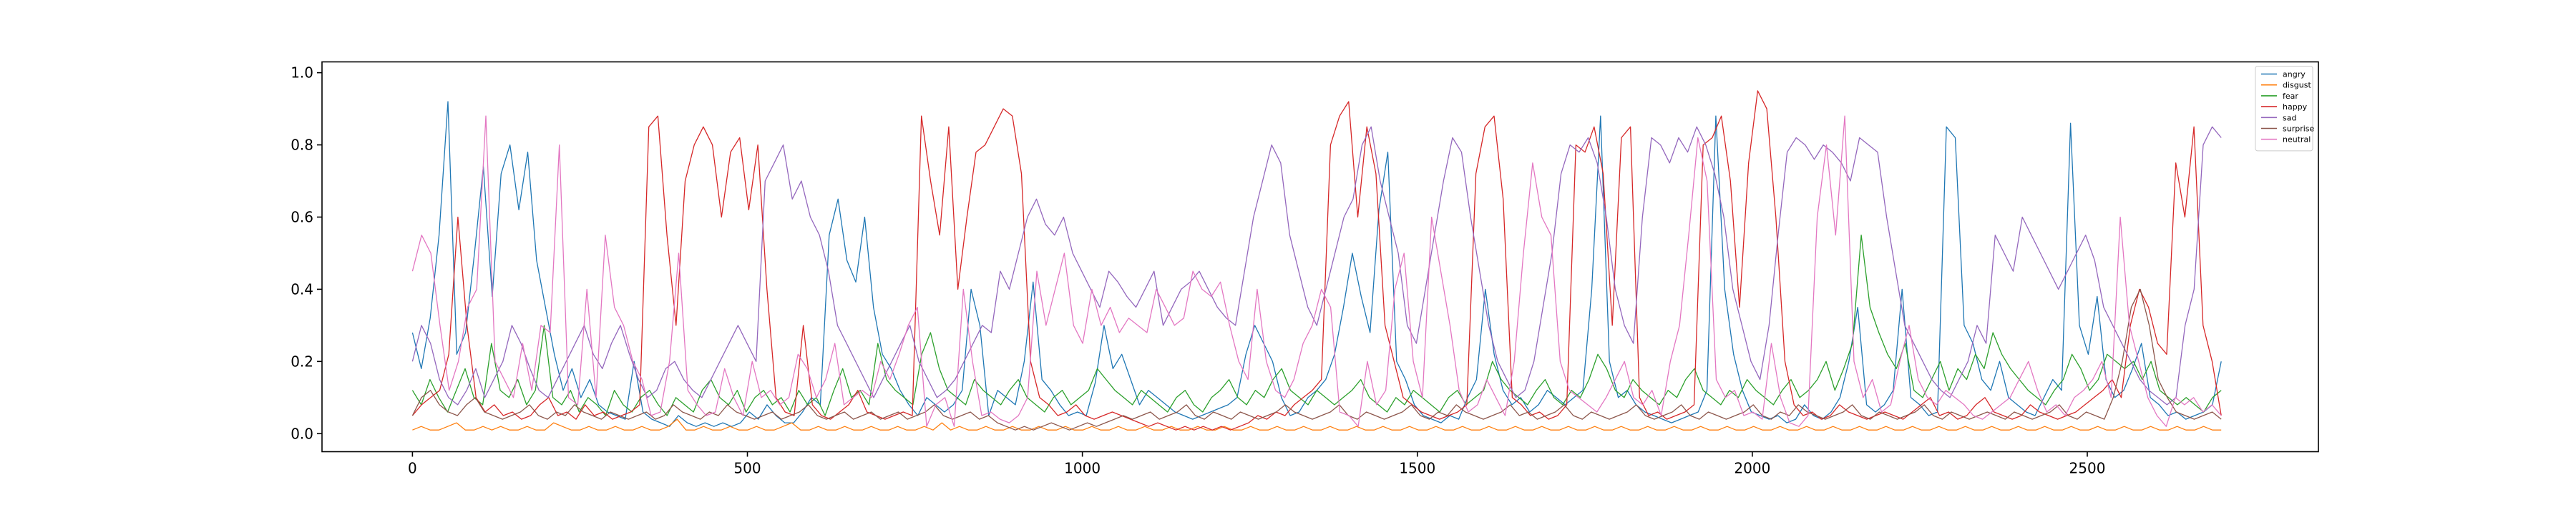  I want to click on y-tick-label: 1.0, so click(302, 73).